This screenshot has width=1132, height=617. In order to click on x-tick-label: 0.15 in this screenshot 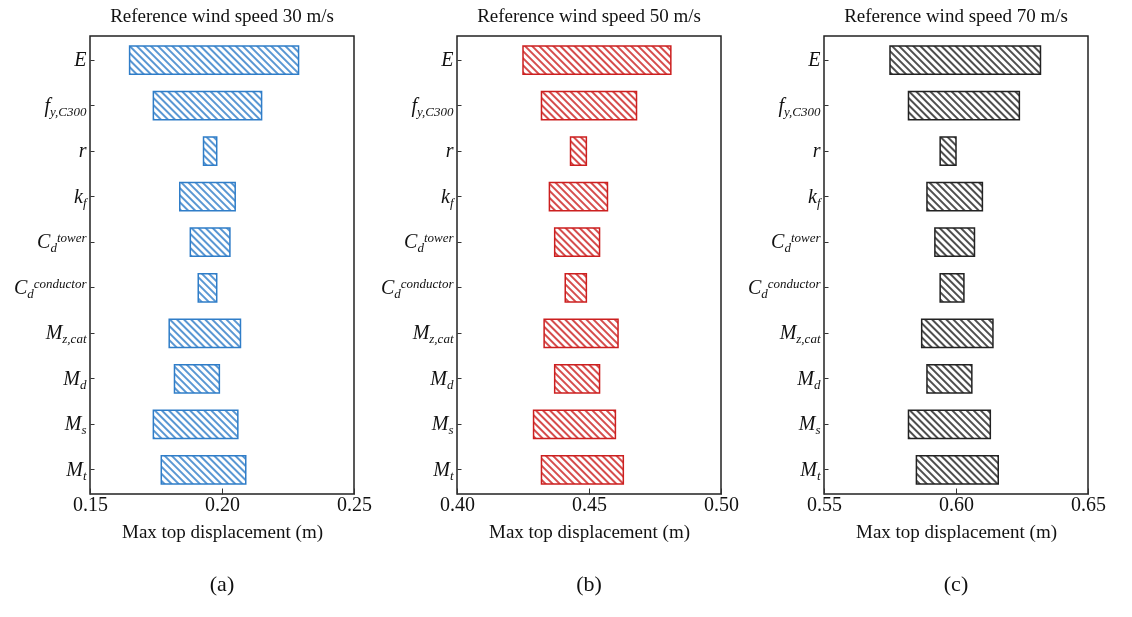, I will do `click(90, 503)`.